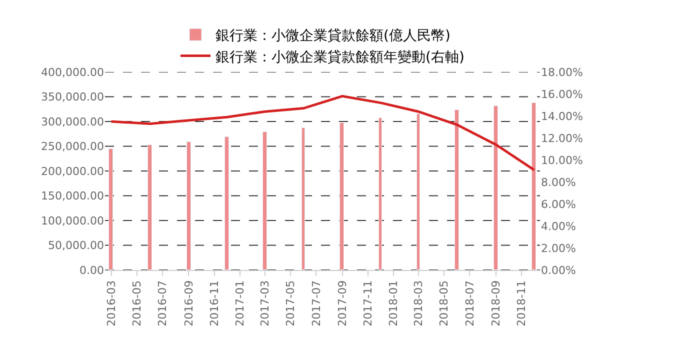  I want to click on y-tick-label: 200,000.00, so click(72, 171).